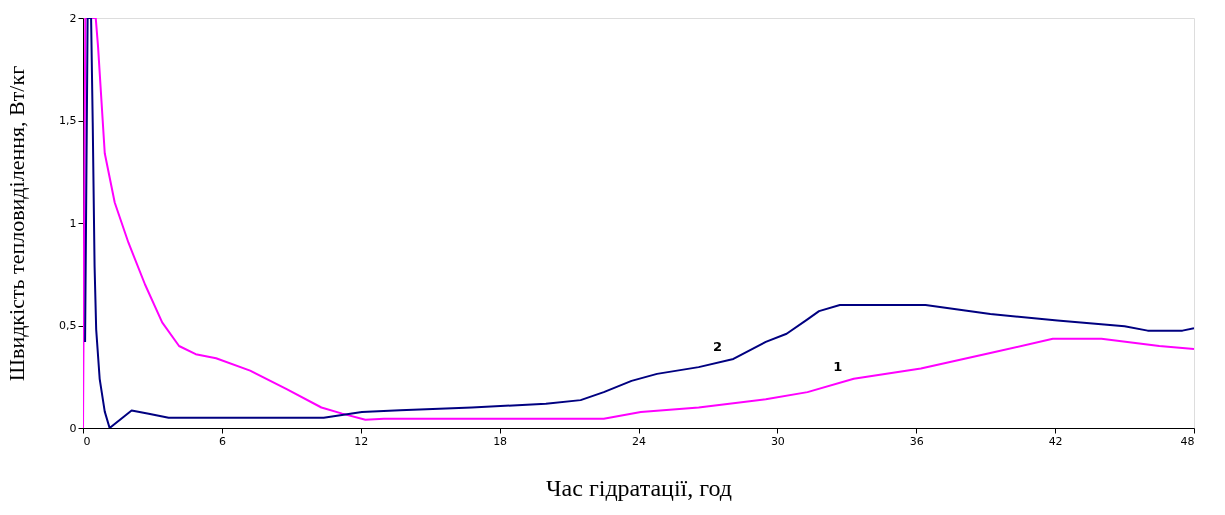 The image size is (1225, 515). I want to click on x-axis-title: Час гідратації, год, so click(639, 487).